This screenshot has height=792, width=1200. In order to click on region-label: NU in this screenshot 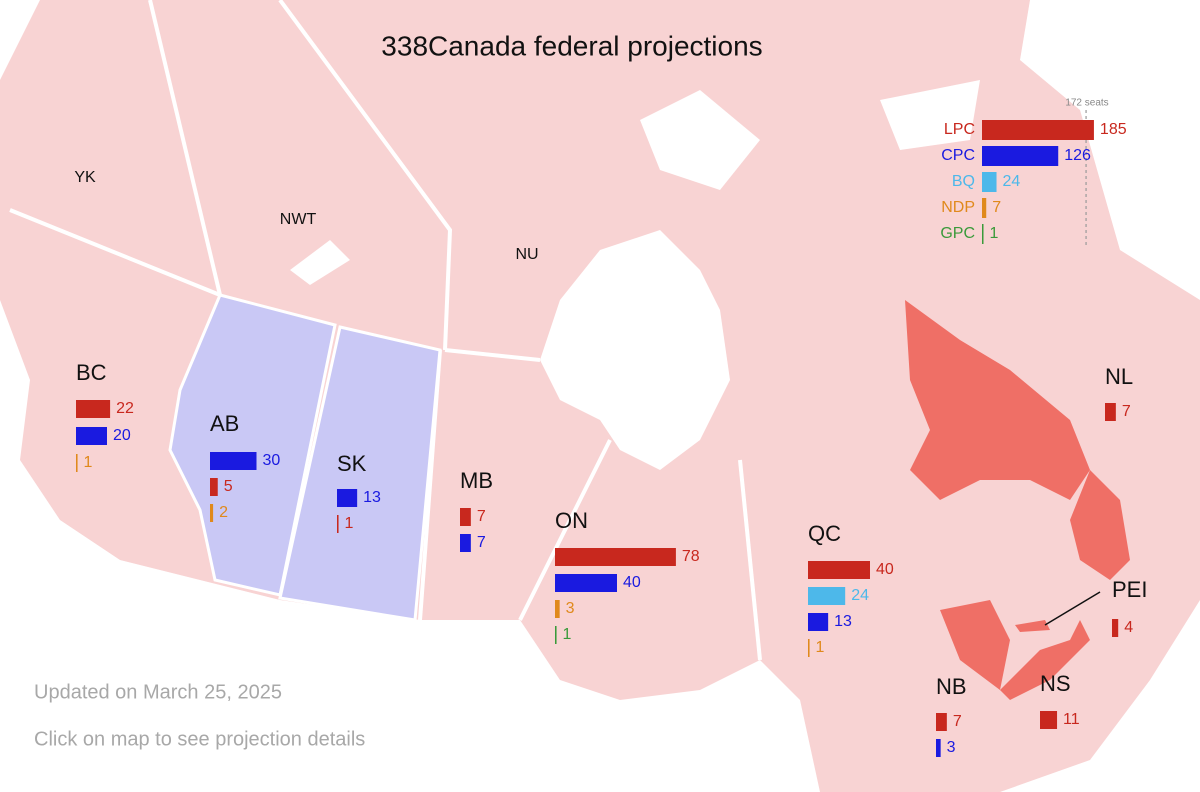, I will do `click(526, 254)`.